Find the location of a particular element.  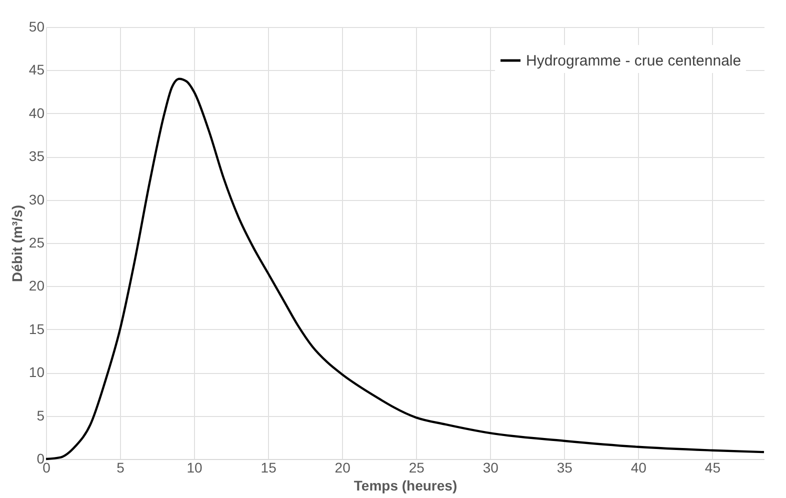

x-tick-label: 45 is located at coordinates (712, 468).